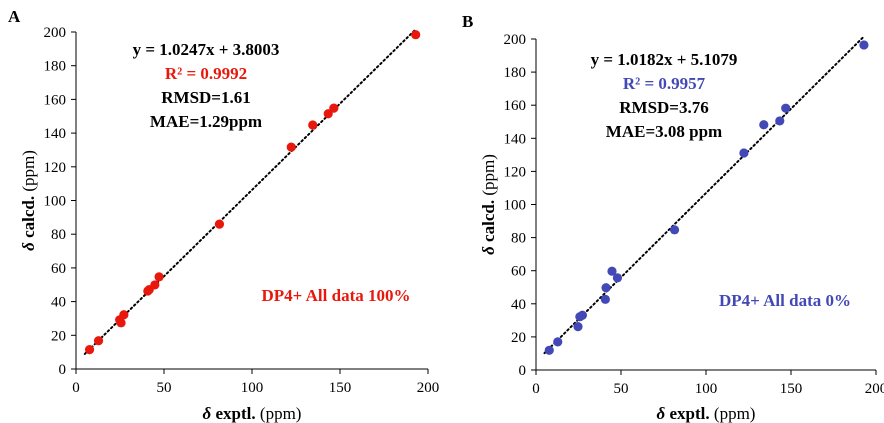 This screenshot has width=884, height=423. What do you see at coordinates (664, 107) in the screenshot?
I see `annotation-rmsd: RMSD=3.76` at bounding box center [664, 107].